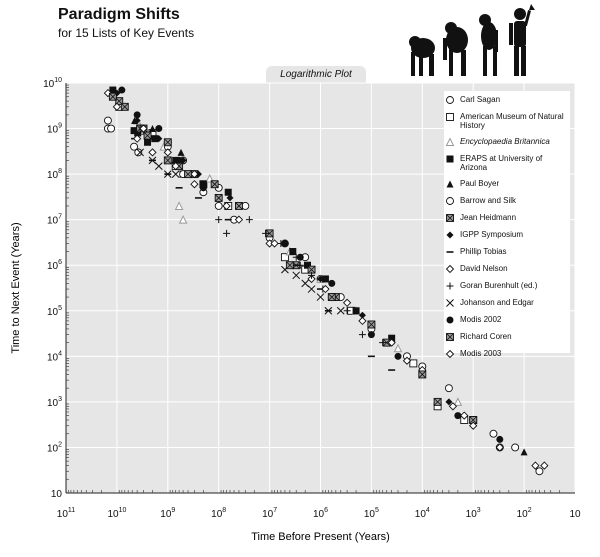  I want to click on y-tick-label: 10⁴, so click(54, 356).